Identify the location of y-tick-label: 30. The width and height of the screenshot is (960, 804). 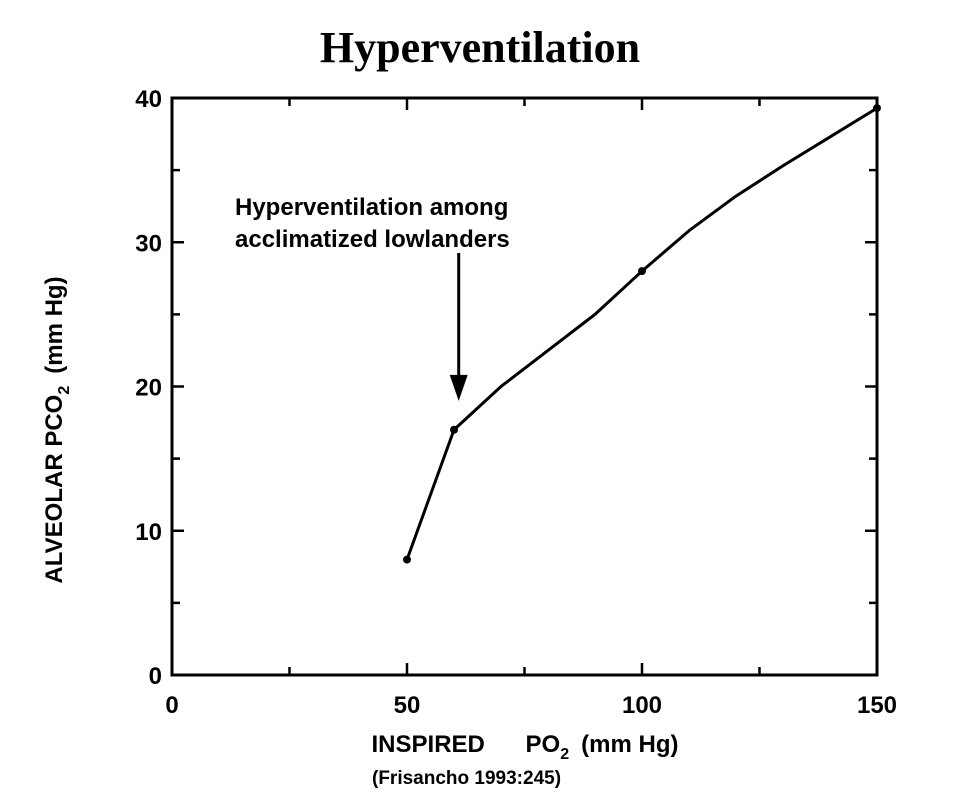
(148, 243).